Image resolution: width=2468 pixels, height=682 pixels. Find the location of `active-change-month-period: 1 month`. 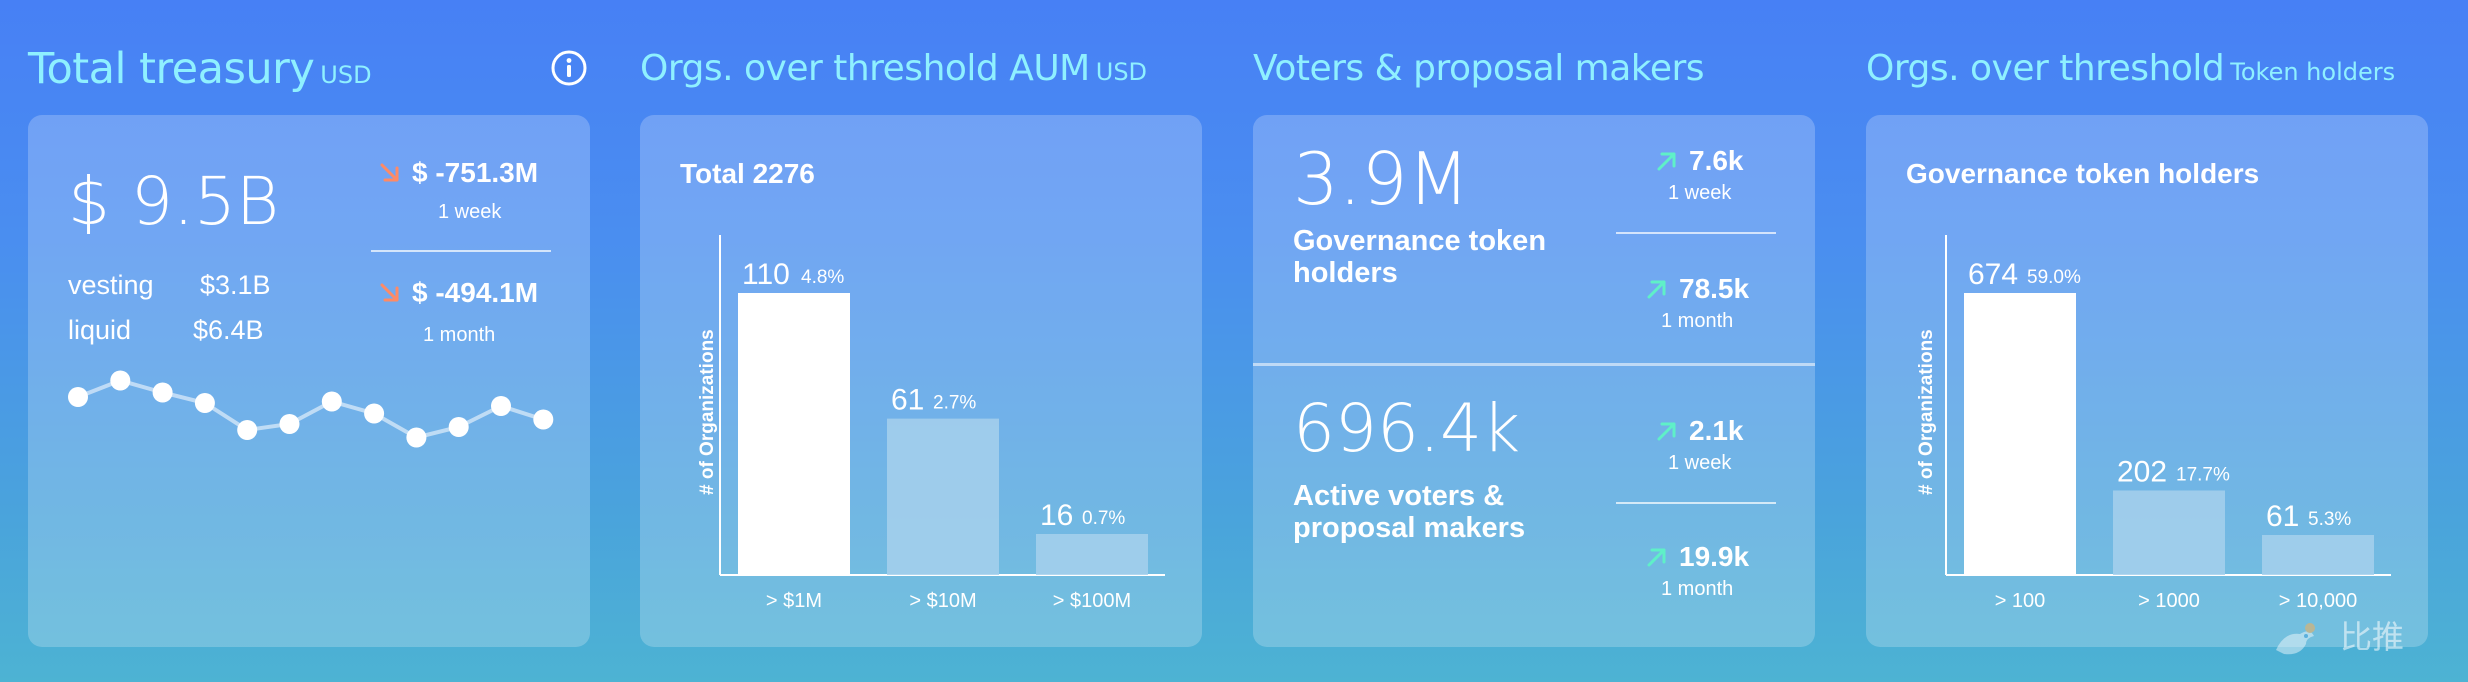

active-change-month-period: 1 month is located at coordinates (1697, 589).